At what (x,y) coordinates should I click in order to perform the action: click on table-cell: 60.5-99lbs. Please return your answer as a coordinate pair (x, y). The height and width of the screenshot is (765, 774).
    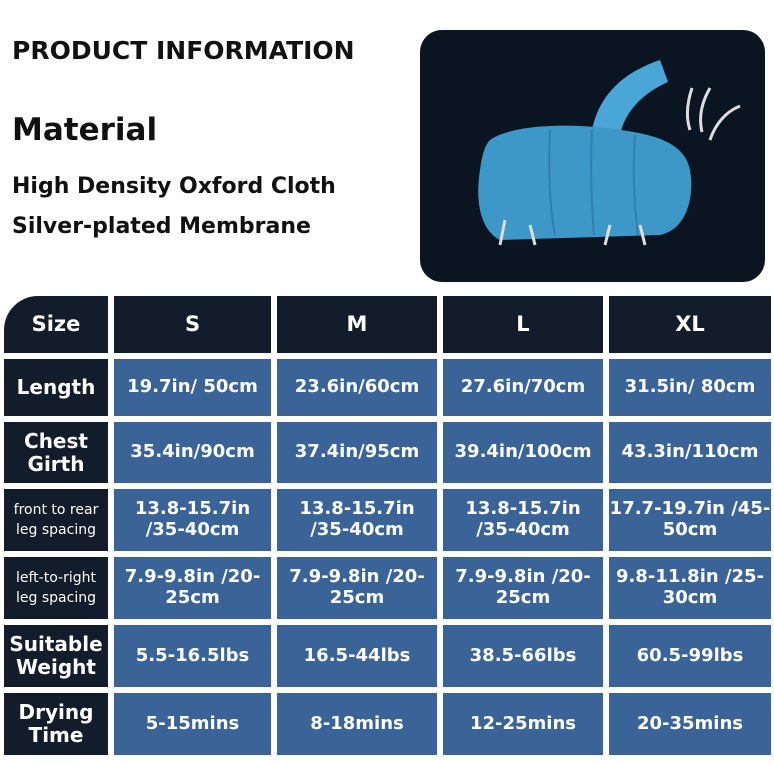
    Looking at the image, I should click on (690, 656).